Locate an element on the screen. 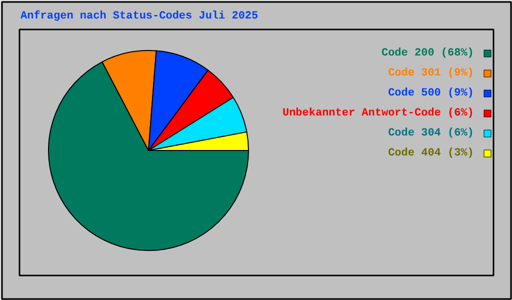 The width and height of the screenshot is (512, 300). legend-label: Code 304 (6%) is located at coordinates (431, 134).